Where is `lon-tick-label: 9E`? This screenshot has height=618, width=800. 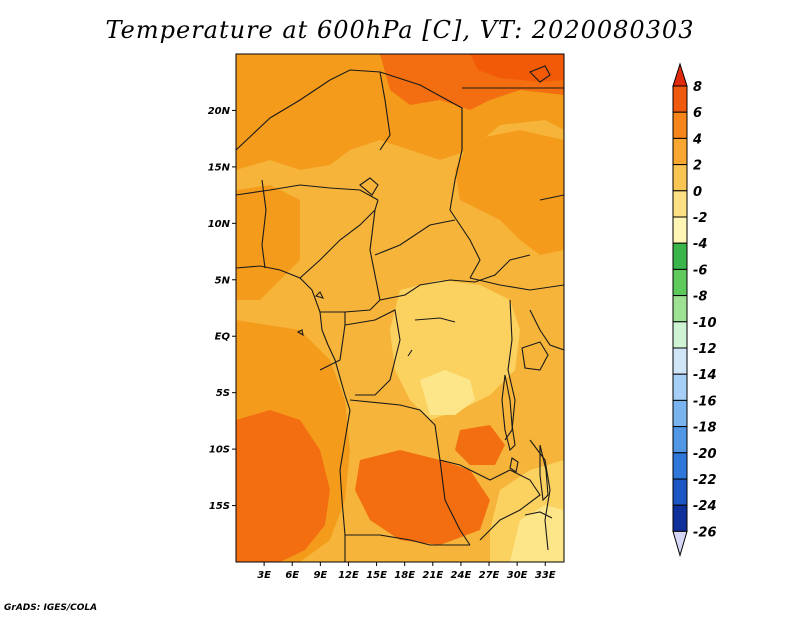
lon-tick-label: 9E is located at coordinates (320, 575).